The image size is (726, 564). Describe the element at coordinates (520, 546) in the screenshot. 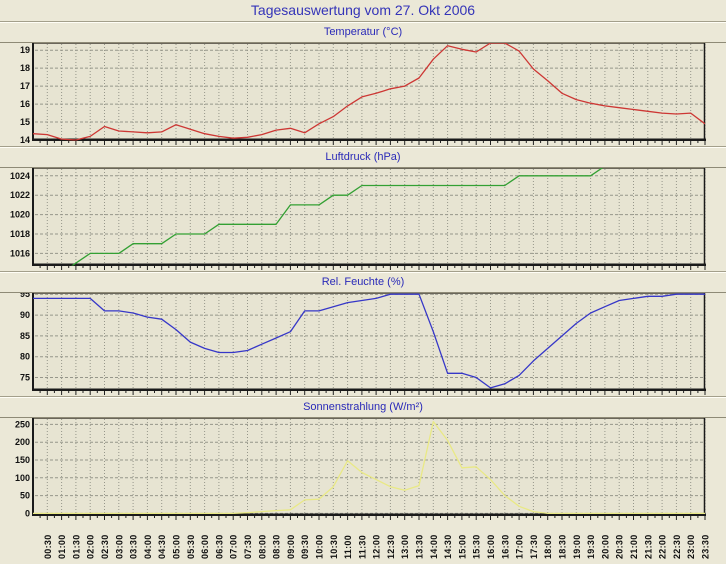

I see `svg-text: 17:00` at that location.